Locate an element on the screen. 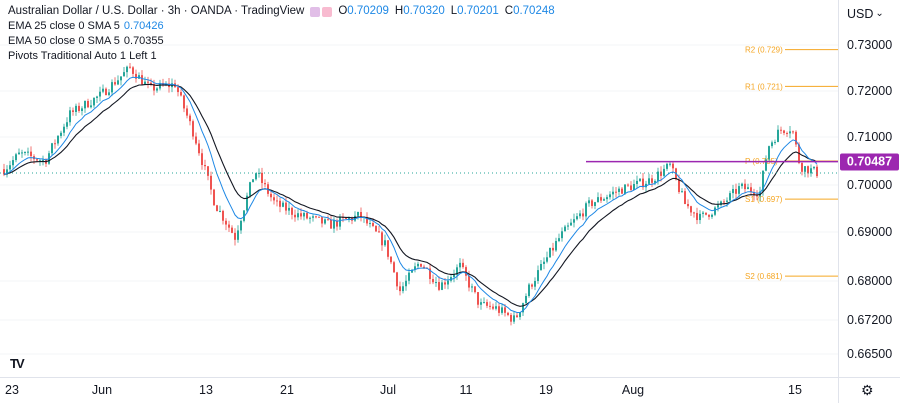 The image size is (900, 403). time-axis: 23 Jun 13 21 Jul 11 19 Aug 15 is located at coordinates (419, 390).